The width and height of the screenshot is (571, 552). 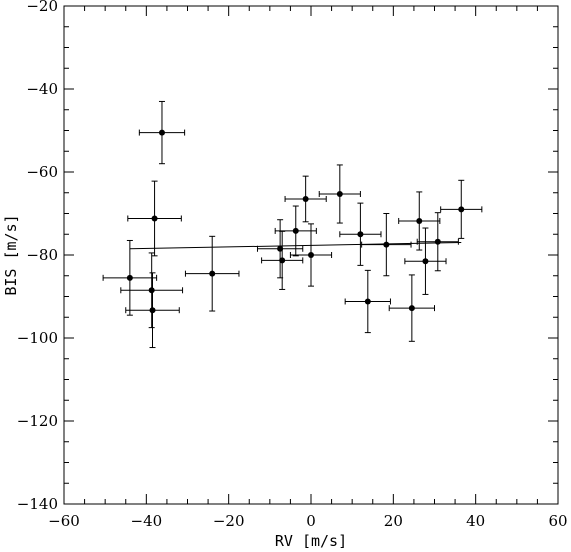 I want to click on x-tick-label: −20, so click(x=229, y=521).